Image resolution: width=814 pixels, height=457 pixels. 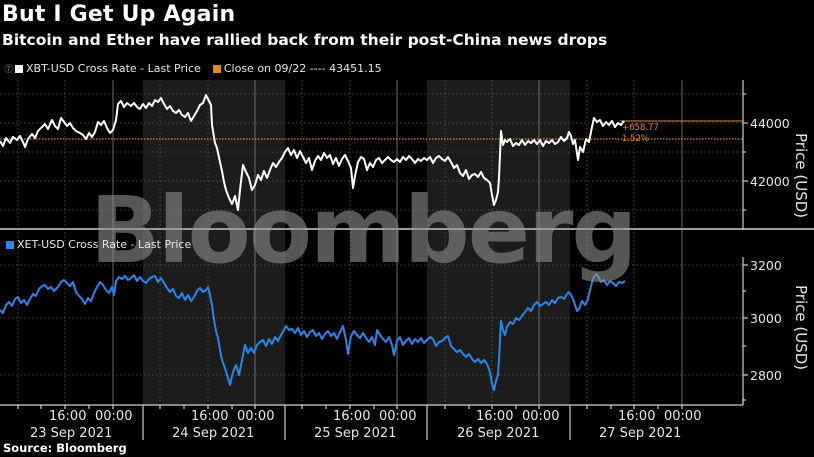 I want to click on y-axis-top, so click(x=745, y=154).